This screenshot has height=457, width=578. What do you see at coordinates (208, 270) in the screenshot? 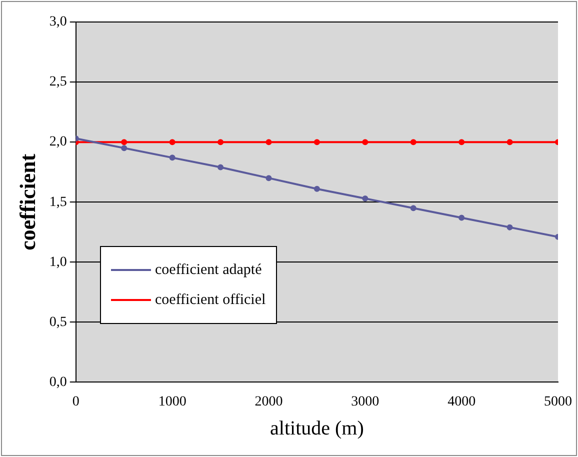
I see `legend-label: coefficient adapté` at bounding box center [208, 270].